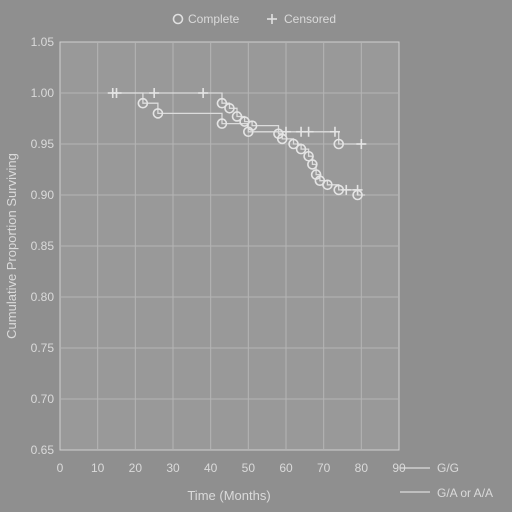  I want to click on x-tick-label: 40, so click(211, 468).